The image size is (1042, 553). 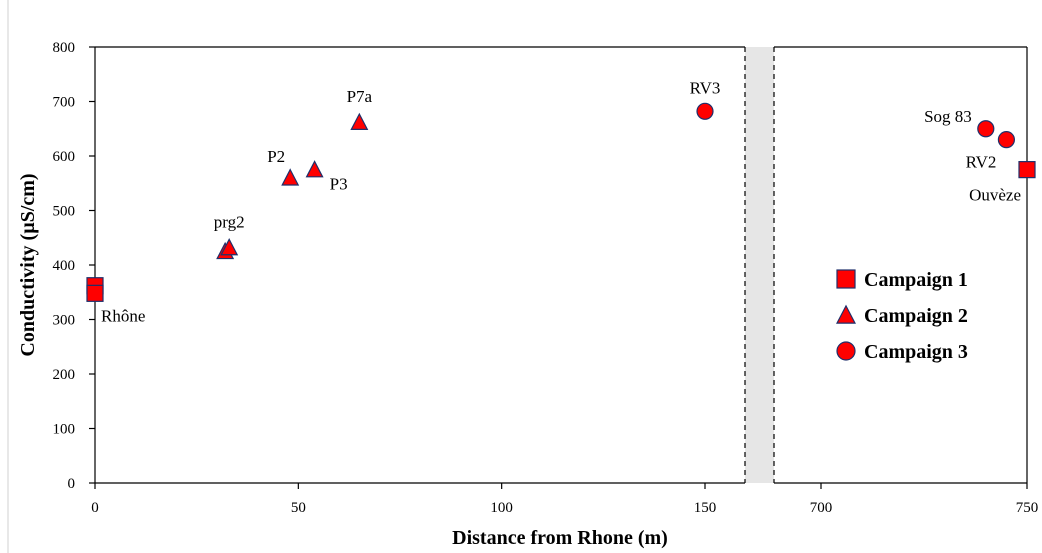 I want to click on data-point-label: P7a, so click(x=360, y=96).